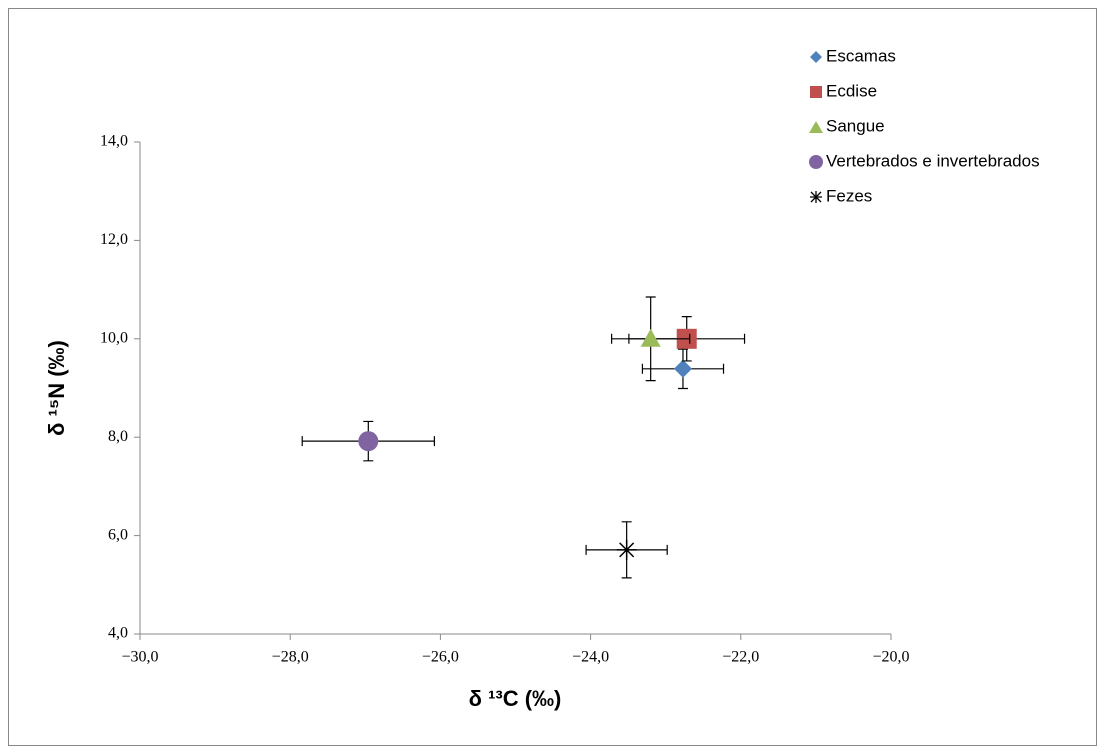 The width and height of the screenshot is (1099, 756). Describe the element at coordinates (118, 436) in the screenshot. I see `y-tick-label: 8,0` at that location.